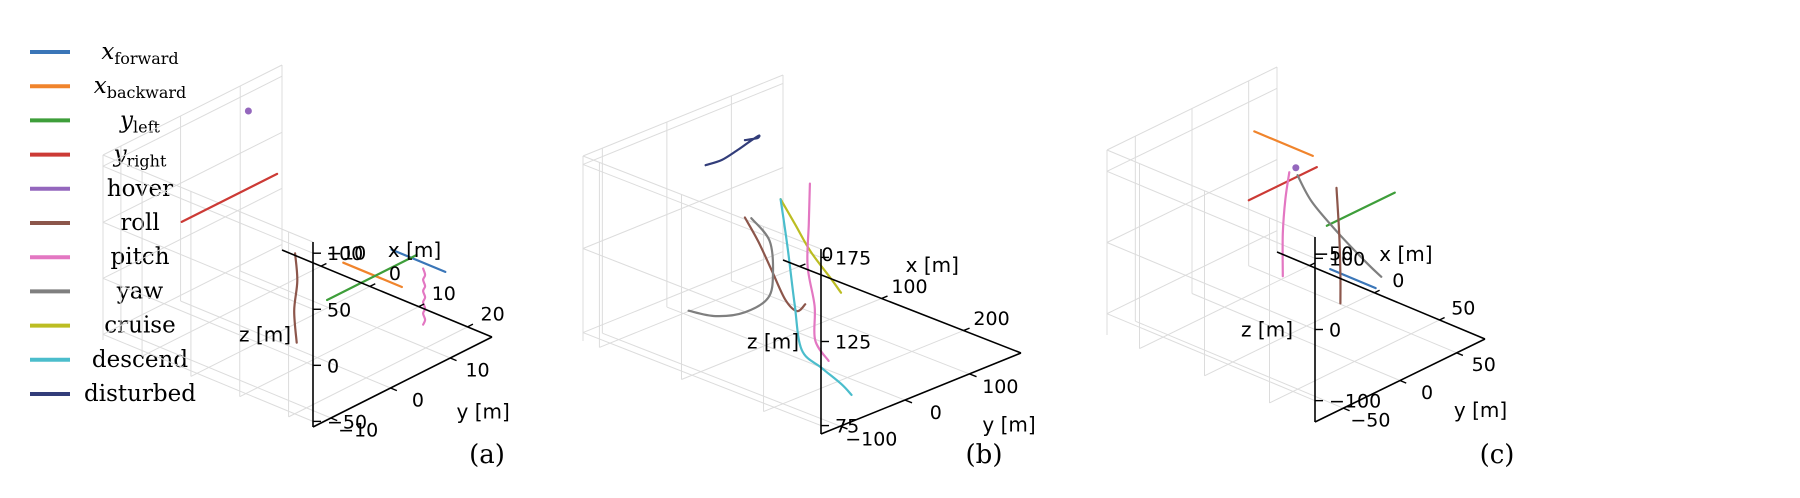  I want to click on legend-item-pitch: pitch, so click(100, 257).